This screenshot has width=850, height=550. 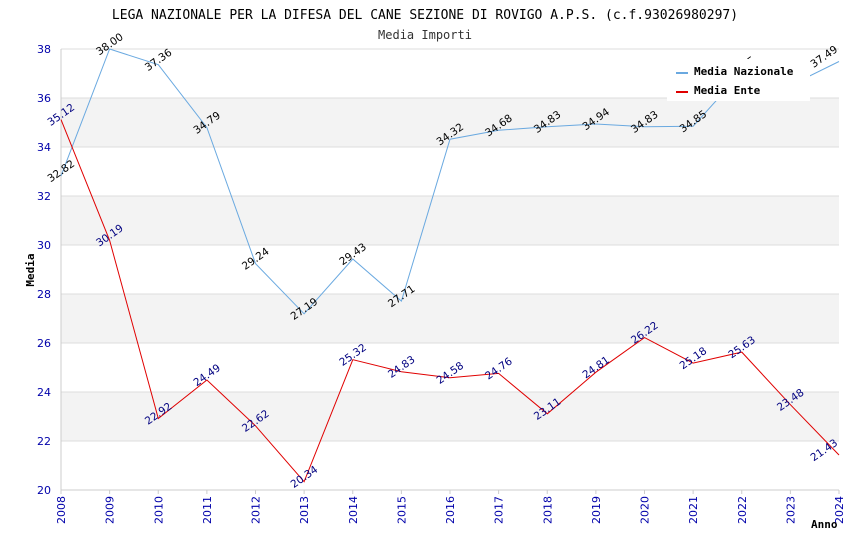 I want to click on x-tick-label: 2020, so click(x=645, y=510).